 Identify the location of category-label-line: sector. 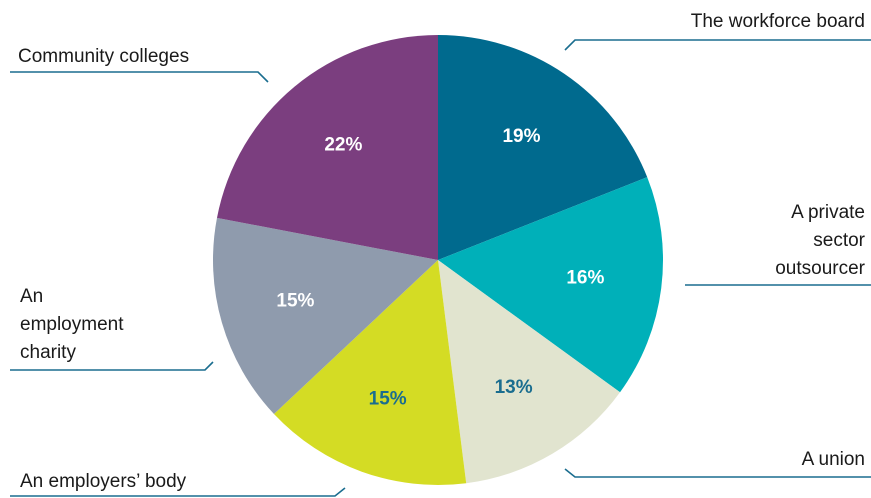
(839, 240).